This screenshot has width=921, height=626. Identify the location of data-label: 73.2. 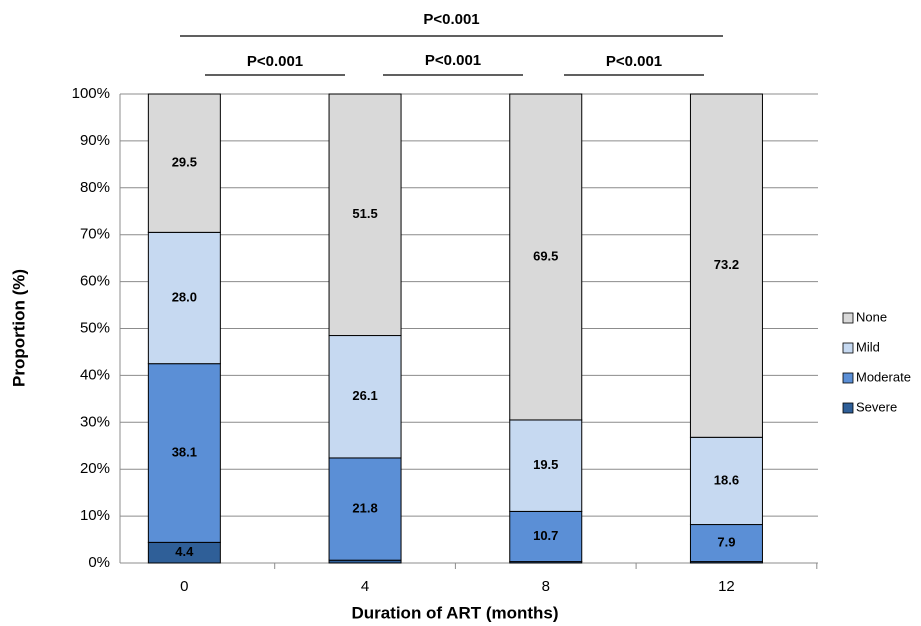
(726, 264).